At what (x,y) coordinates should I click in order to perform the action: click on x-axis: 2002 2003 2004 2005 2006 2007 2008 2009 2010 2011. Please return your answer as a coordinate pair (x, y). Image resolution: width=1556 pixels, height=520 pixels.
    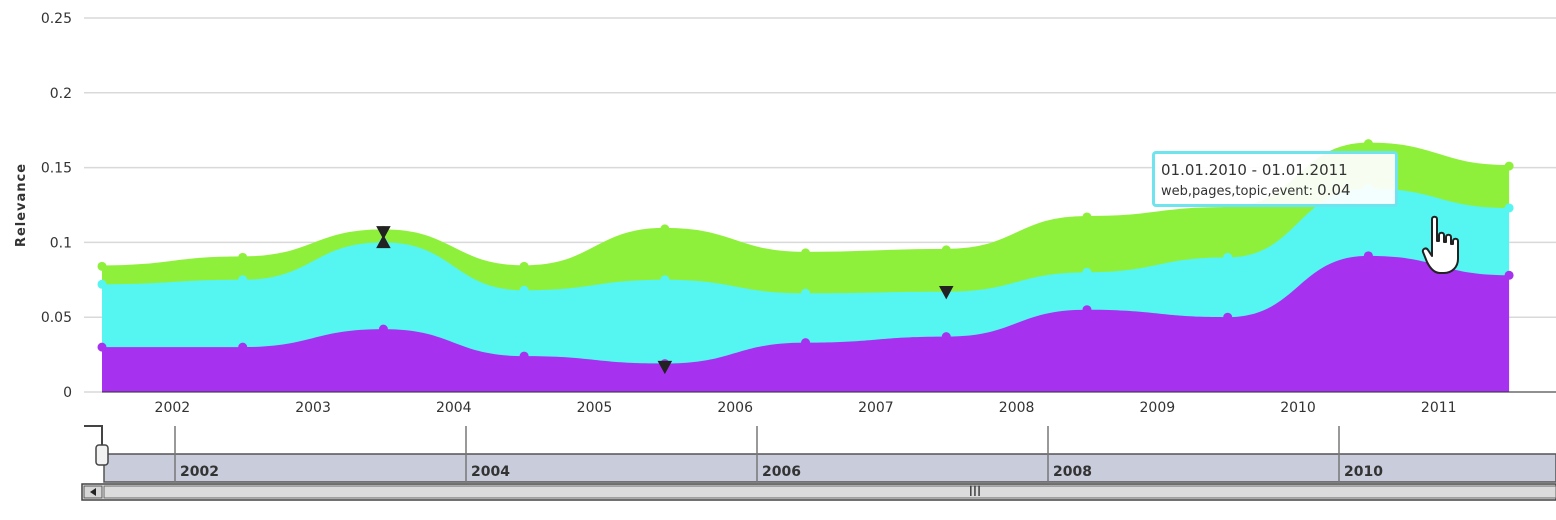
    Looking at the image, I should click on (829, 403).